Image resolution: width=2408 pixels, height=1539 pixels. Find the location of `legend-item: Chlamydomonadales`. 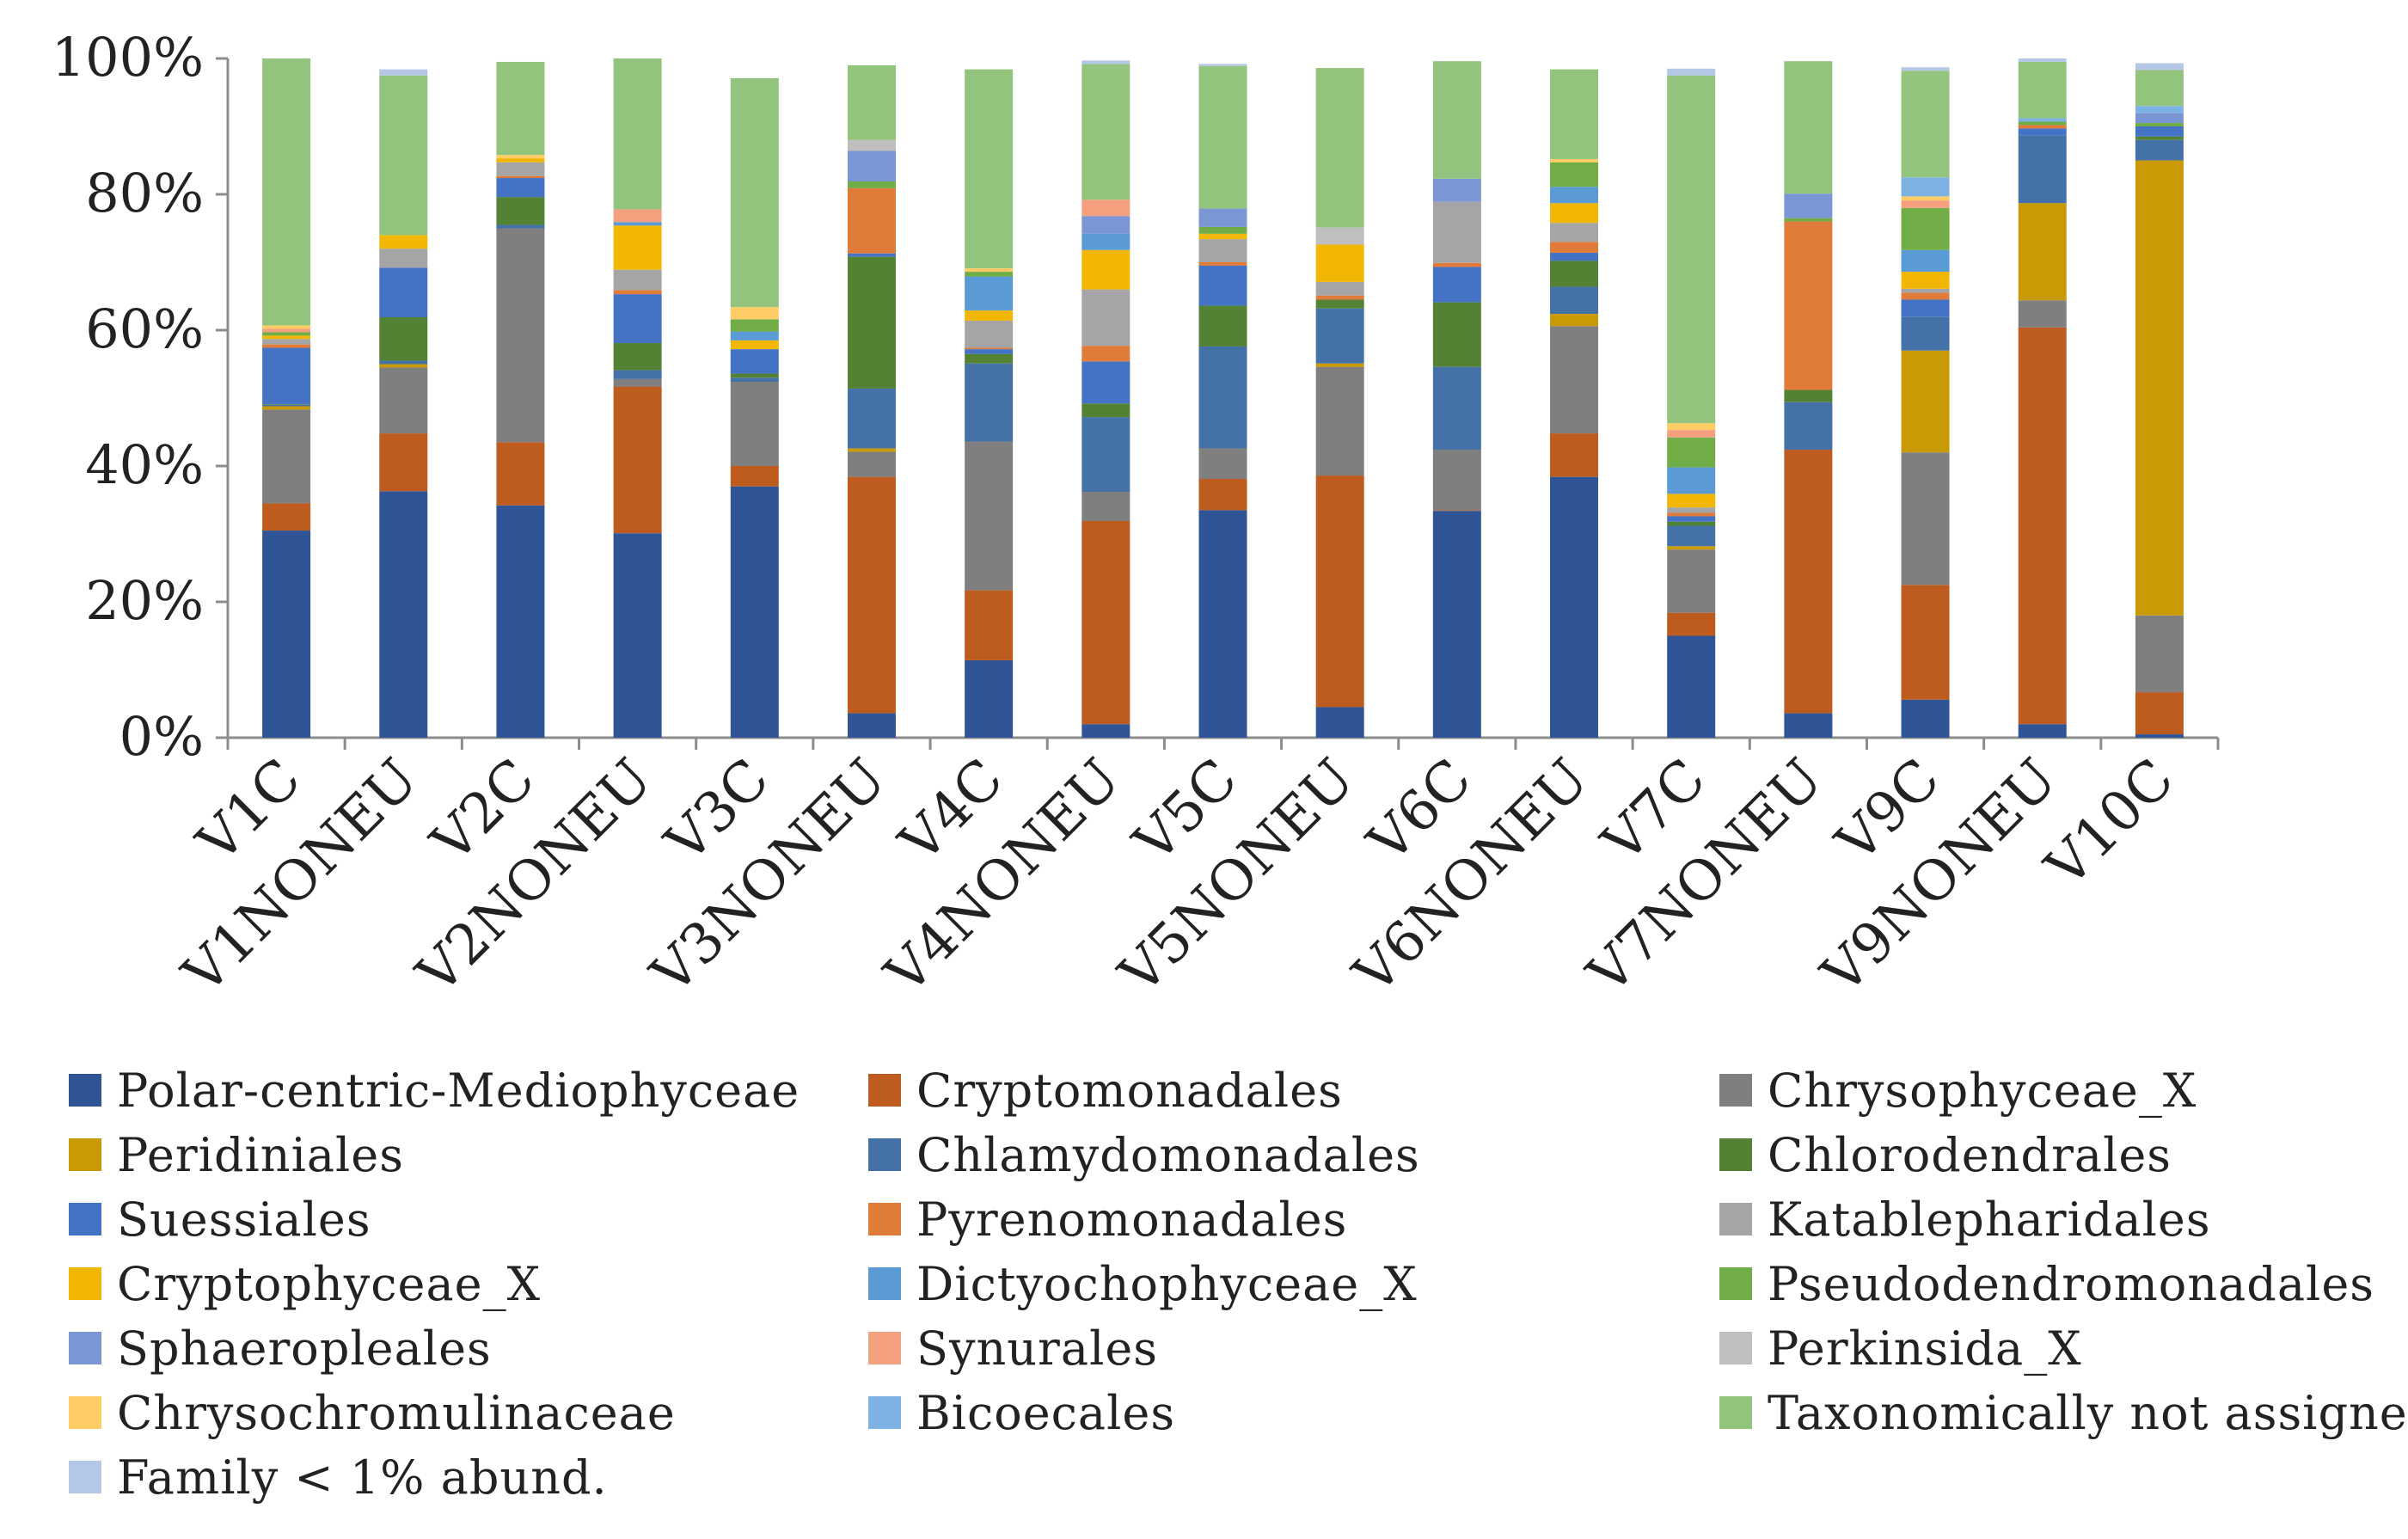

legend-item: Chlamydomonadales is located at coordinates (1144, 1155).